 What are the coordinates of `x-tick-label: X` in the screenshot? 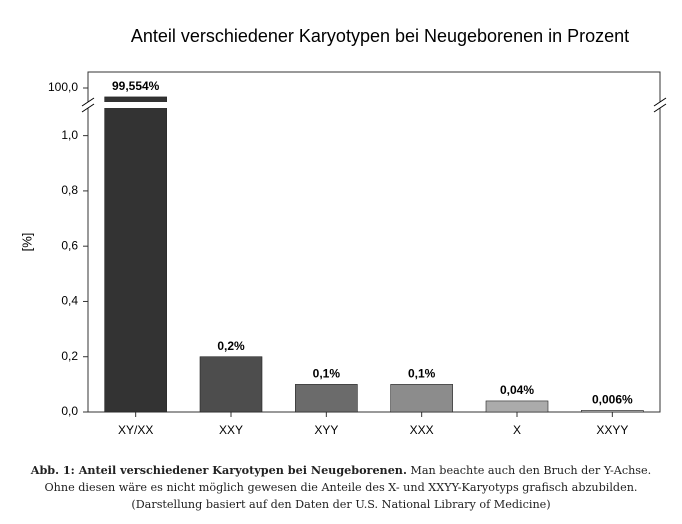 It's located at (517, 430).